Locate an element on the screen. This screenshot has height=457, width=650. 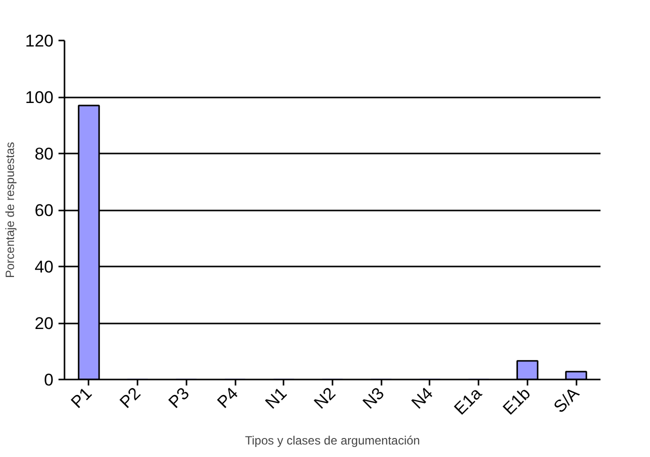
y-tick-label: 20 is located at coordinates (44, 323).